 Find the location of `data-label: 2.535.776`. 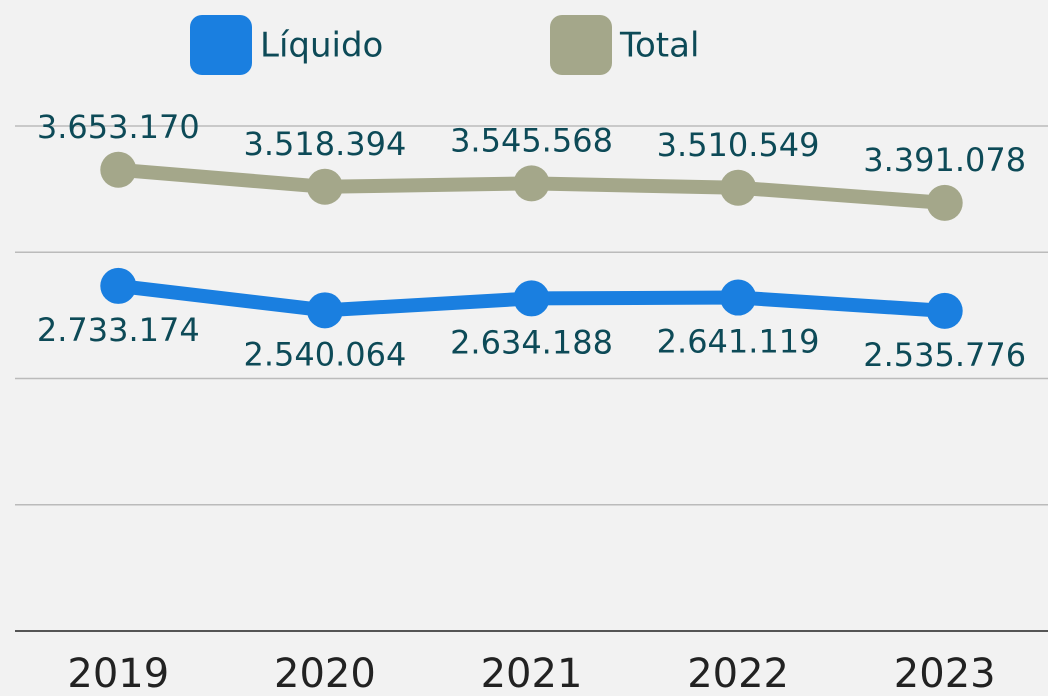

data-label: 2.535.776 is located at coordinates (944, 355).